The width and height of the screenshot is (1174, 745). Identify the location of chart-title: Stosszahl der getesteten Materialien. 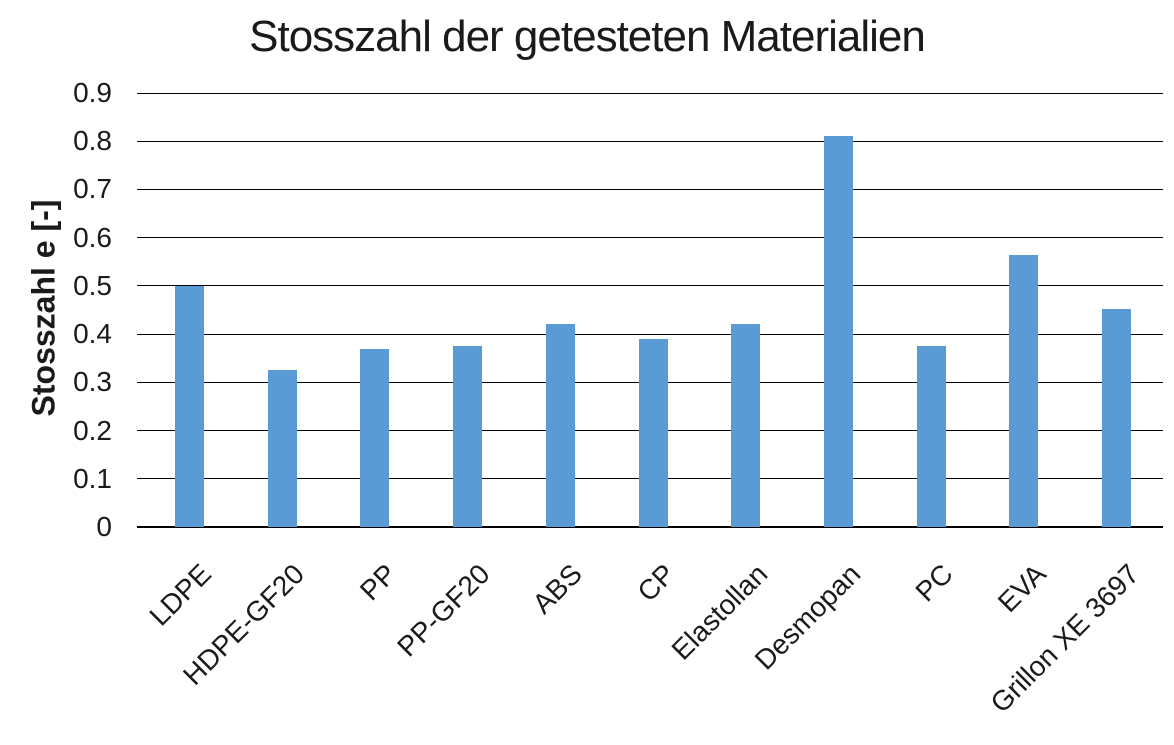
(587, 36).